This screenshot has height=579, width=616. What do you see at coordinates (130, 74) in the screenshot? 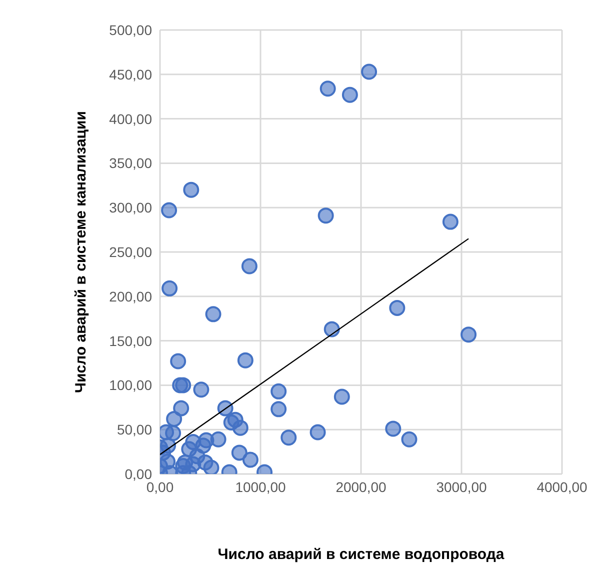
I see `y-tick-label: 450,00` at bounding box center [130, 74].